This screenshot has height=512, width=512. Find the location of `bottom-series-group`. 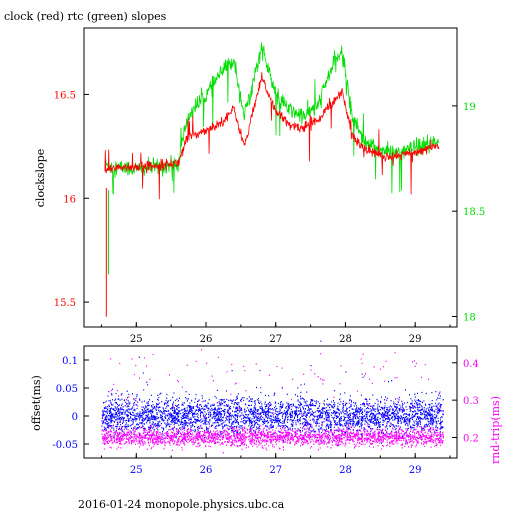

bottom-series-group is located at coordinates (272, 397).